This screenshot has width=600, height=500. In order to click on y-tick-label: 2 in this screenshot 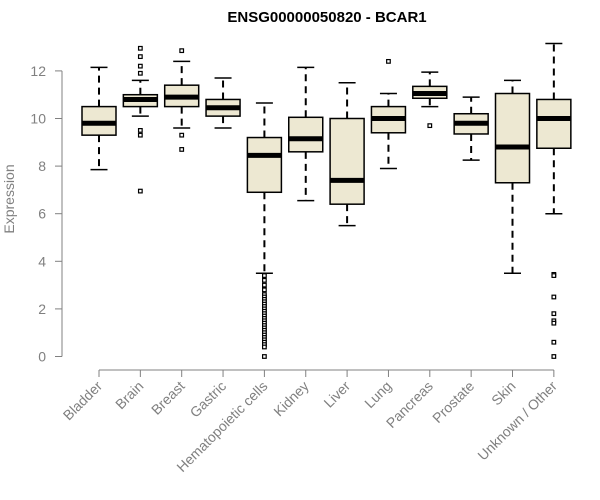, I will do `click(42, 309)`.